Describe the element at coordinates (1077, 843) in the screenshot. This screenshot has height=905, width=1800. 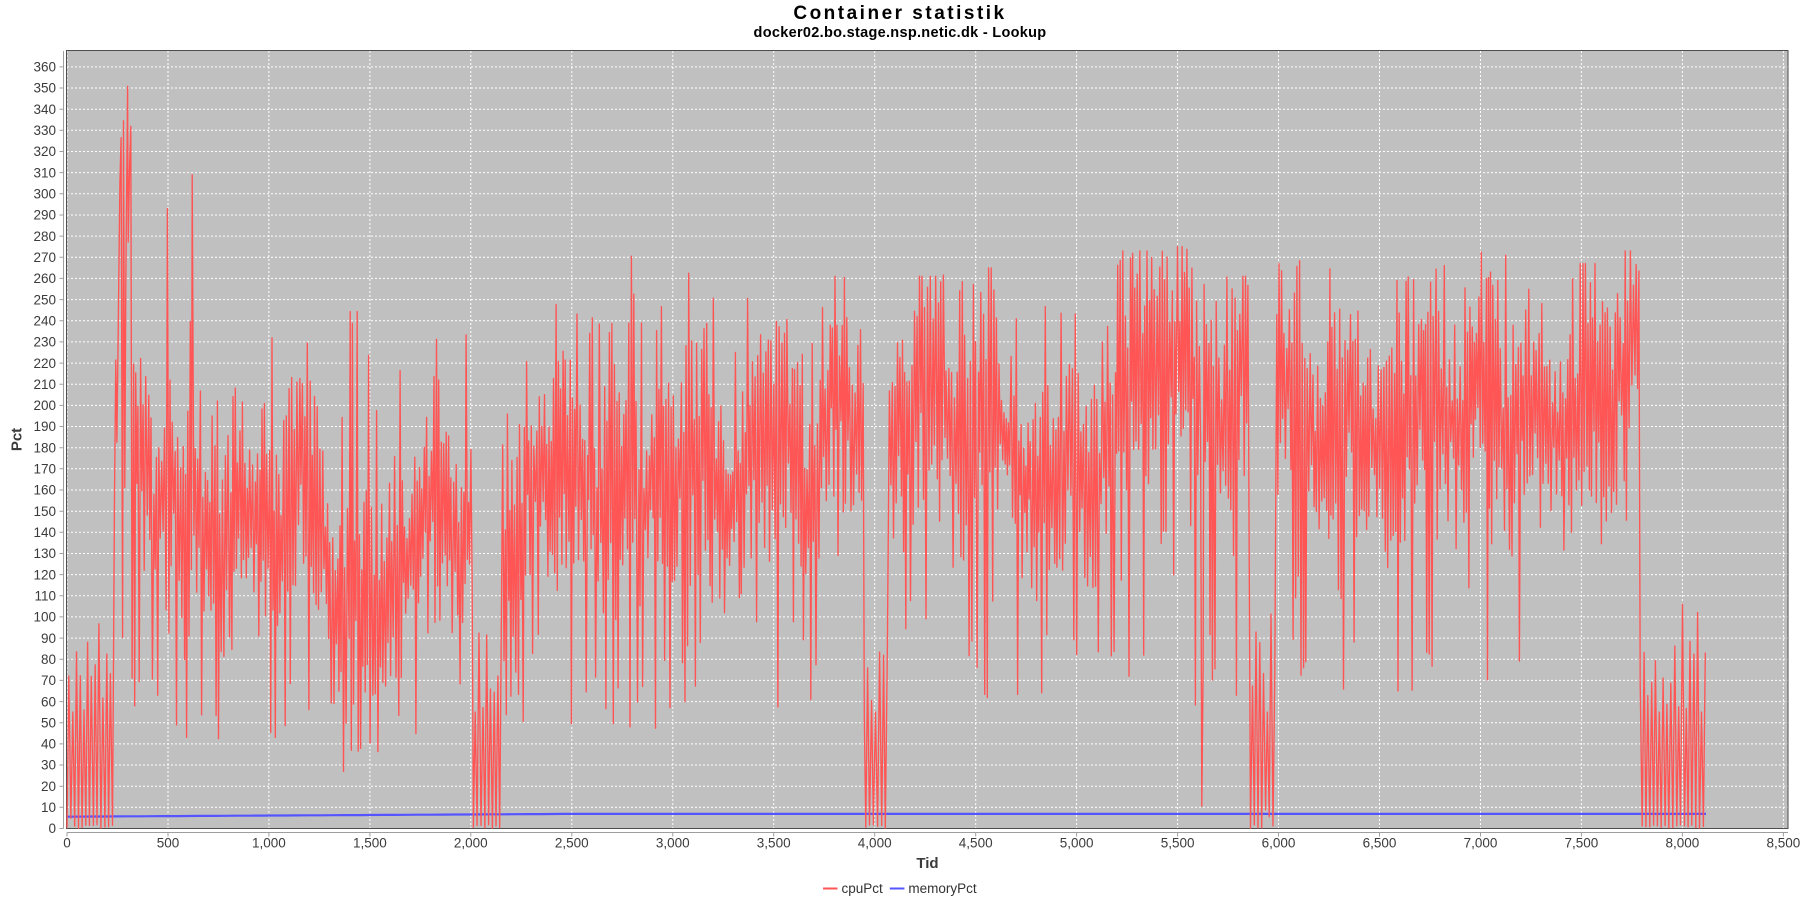
I see `svg-text: 5,000` at that location.